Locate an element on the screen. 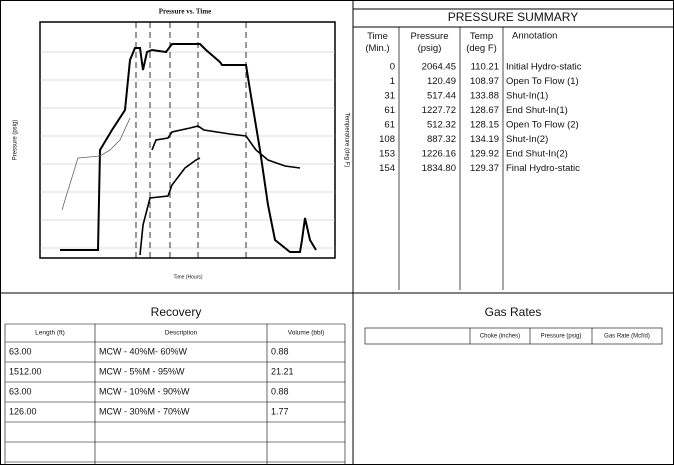 The height and width of the screenshot is (465, 674). header-line: (Min.) is located at coordinates (377, 48).